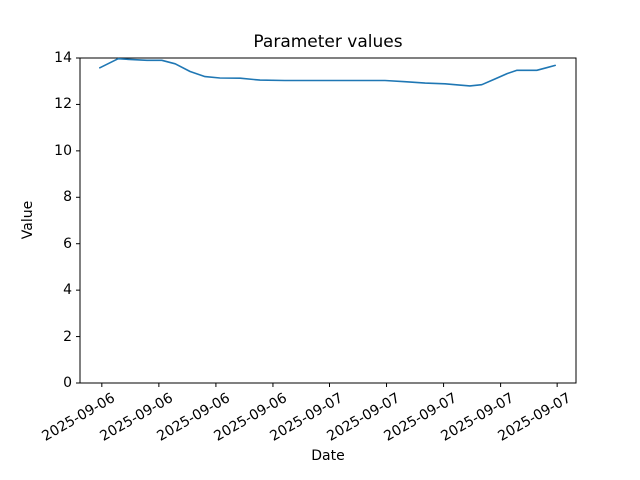  I want to click on y-tick-label: 10, so click(63, 150).